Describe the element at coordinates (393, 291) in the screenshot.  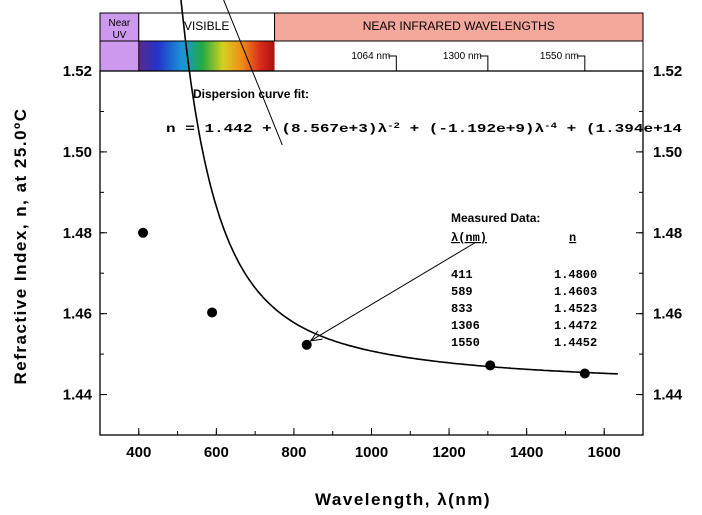
I see `data-arrow-shaft` at that location.